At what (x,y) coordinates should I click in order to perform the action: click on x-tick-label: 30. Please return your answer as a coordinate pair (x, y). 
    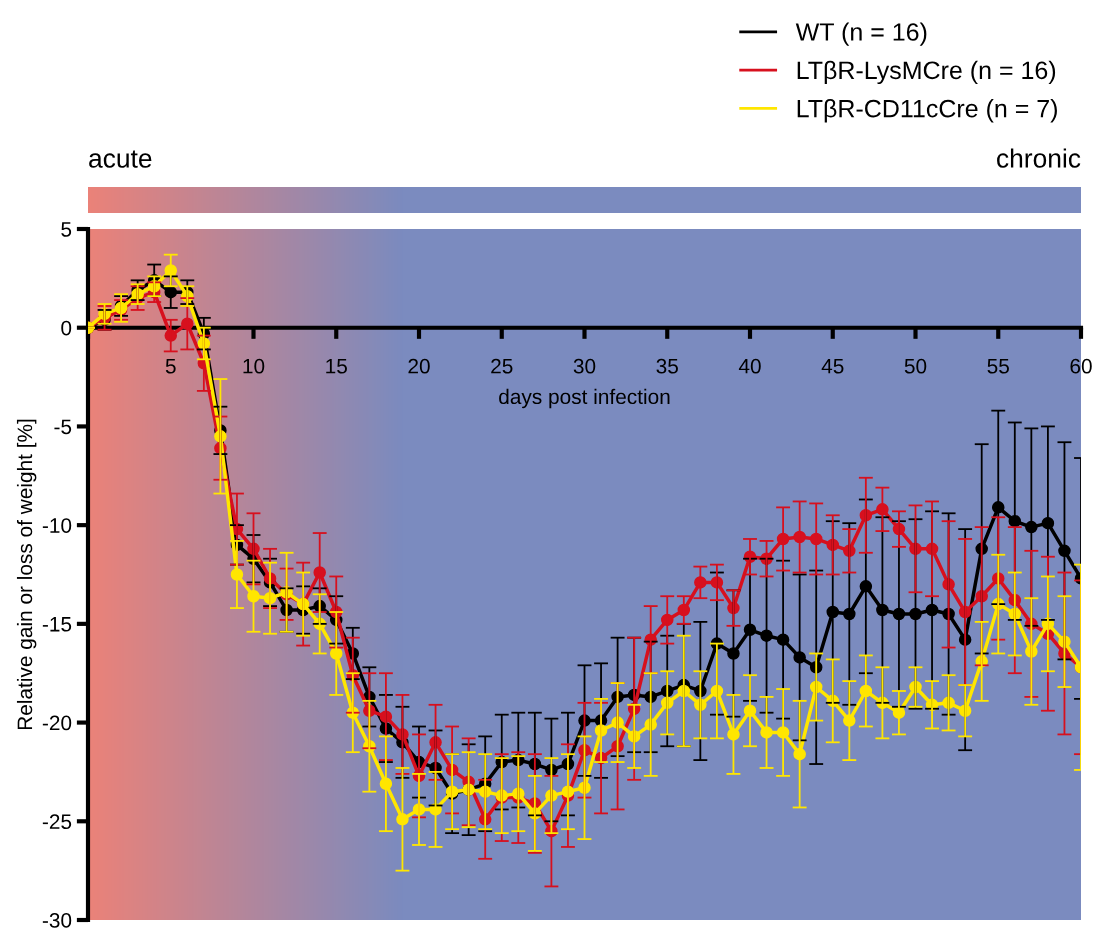
    Looking at the image, I should click on (584, 366).